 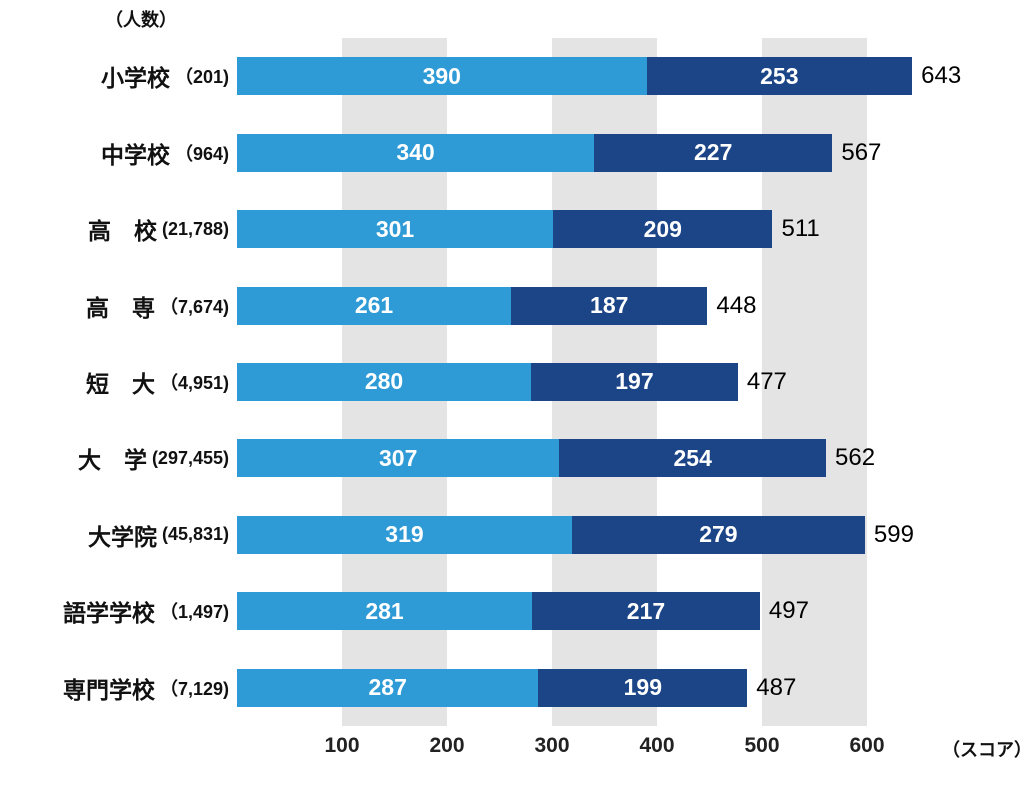 What do you see at coordinates (713, 152) in the screenshot?
I see `bar-segment-2: 227` at bounding box center [713, 152].